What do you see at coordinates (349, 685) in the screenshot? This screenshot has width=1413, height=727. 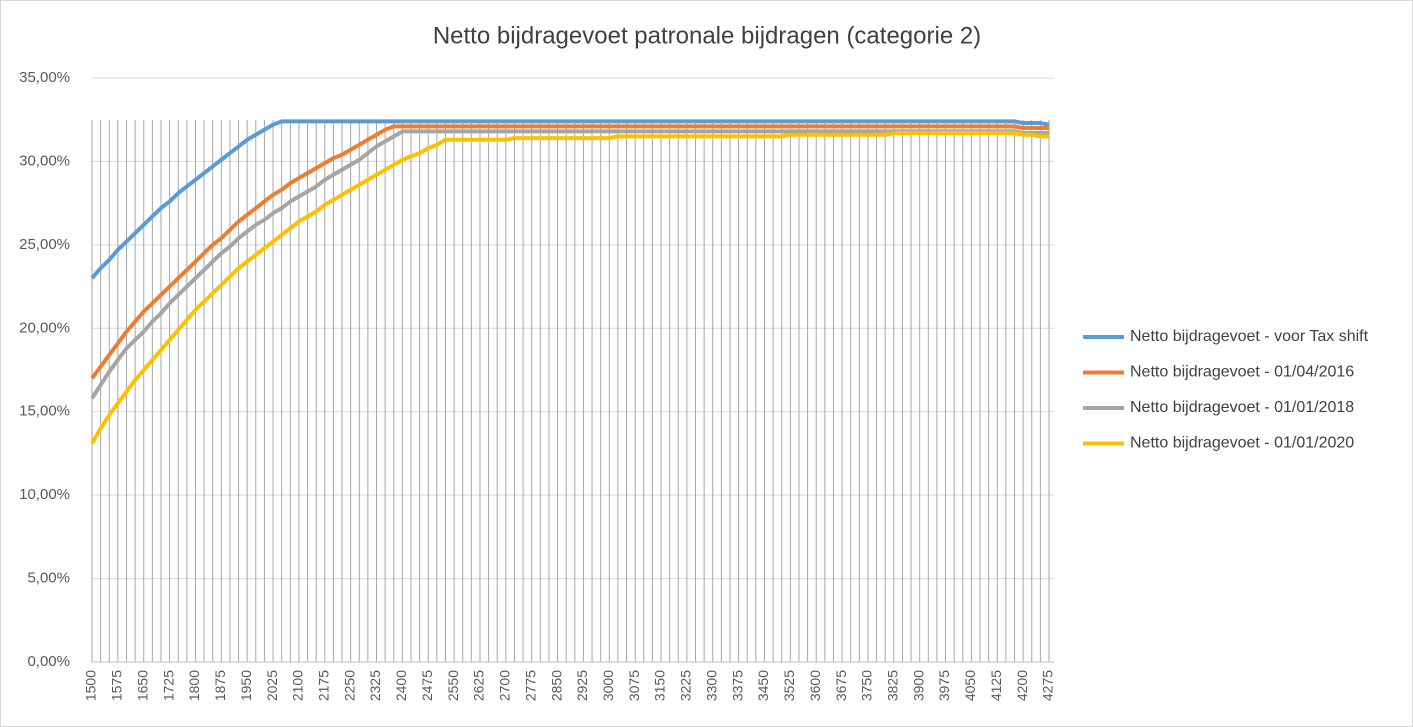 I see `x-tick-label: 2250` at bounding box center [349, 685].